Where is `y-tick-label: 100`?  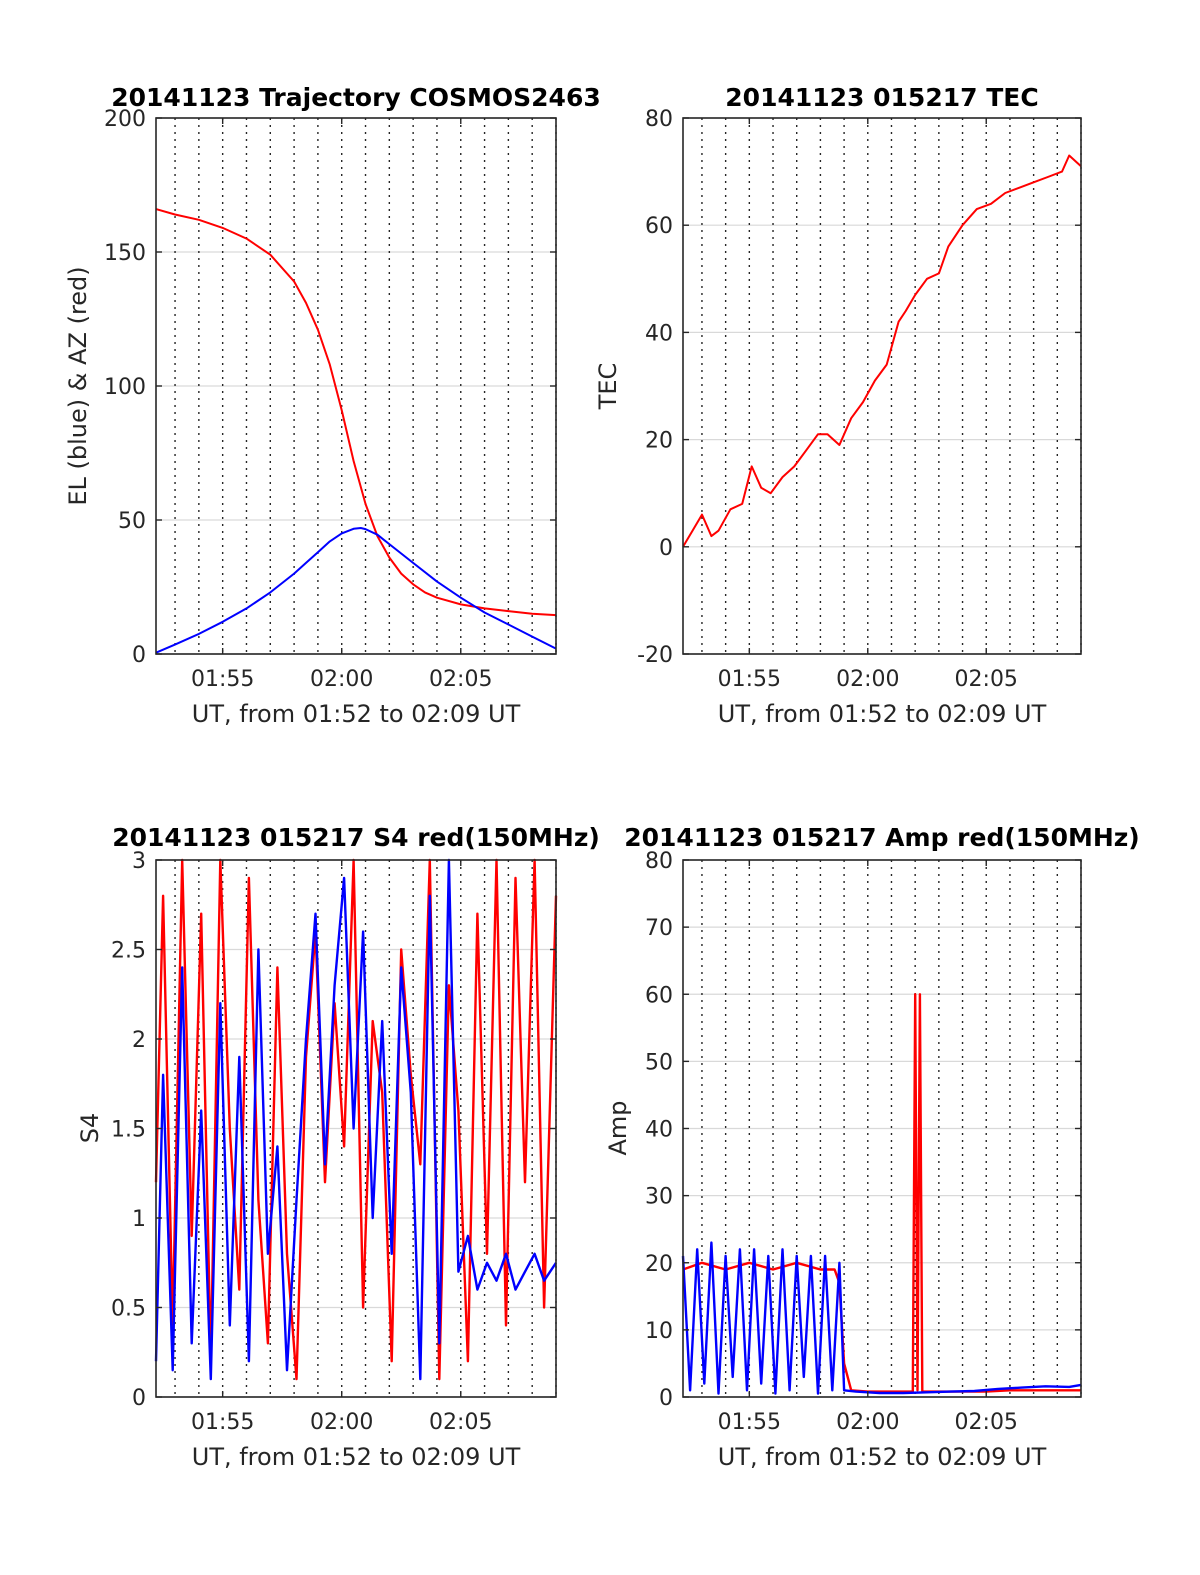
y-tick-label: 100 is located at coordinates (125, 387).